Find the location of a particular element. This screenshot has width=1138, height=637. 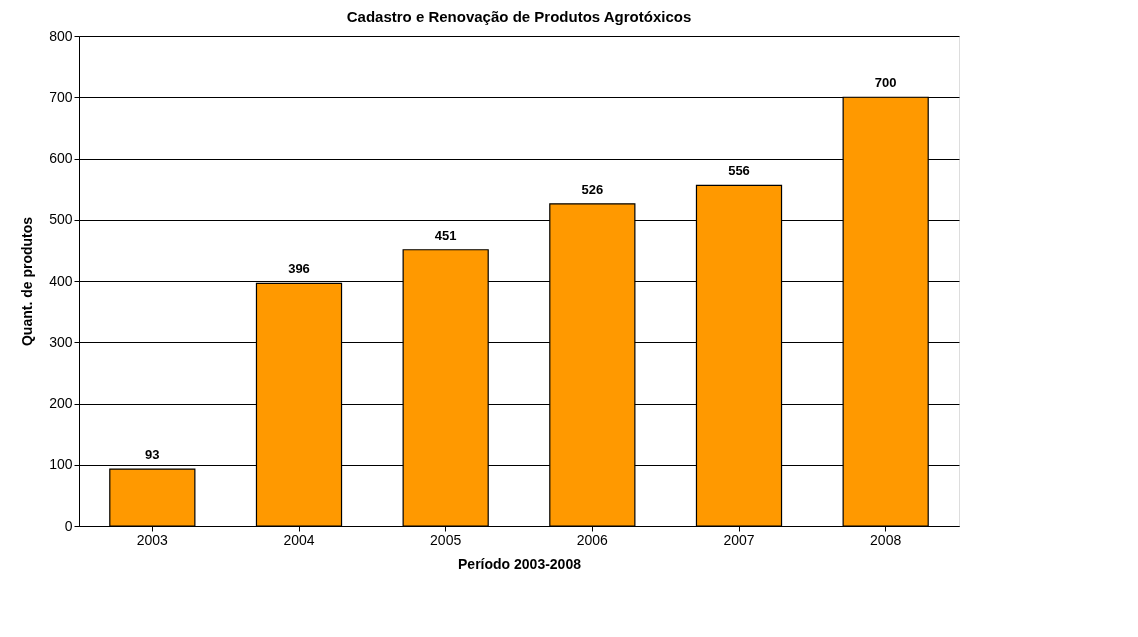

y-tick-label: 500 is located at coordinates (61, 219).